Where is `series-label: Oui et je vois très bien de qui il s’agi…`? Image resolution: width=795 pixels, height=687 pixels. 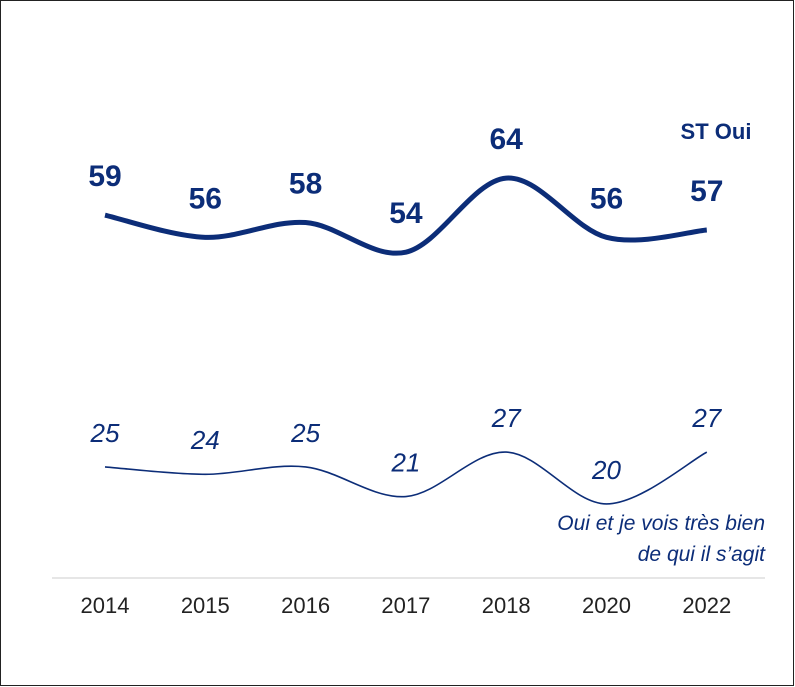
series-label: Oui et je vois très bien de qui il s’agi… is located at coordinates (661, 539).